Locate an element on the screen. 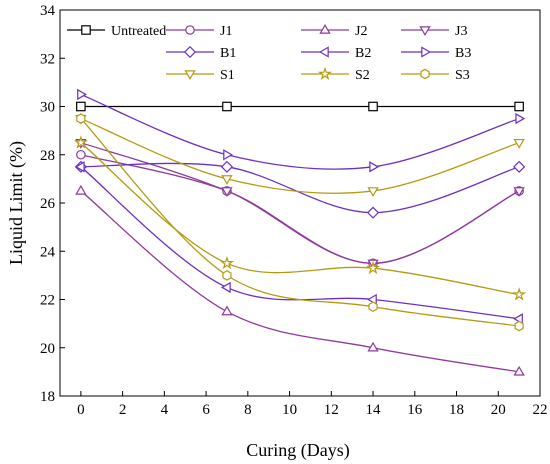  series-b3 is located at coordinates (301, 130).